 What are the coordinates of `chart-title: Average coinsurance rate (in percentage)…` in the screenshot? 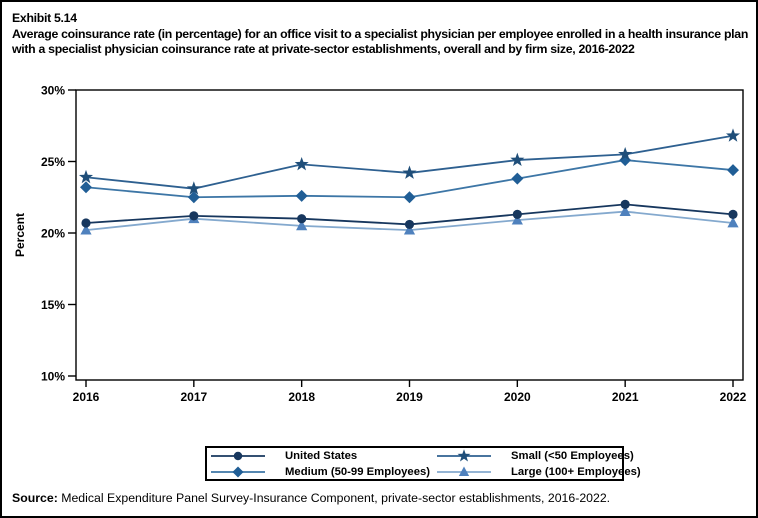 It's located at (380, 41).